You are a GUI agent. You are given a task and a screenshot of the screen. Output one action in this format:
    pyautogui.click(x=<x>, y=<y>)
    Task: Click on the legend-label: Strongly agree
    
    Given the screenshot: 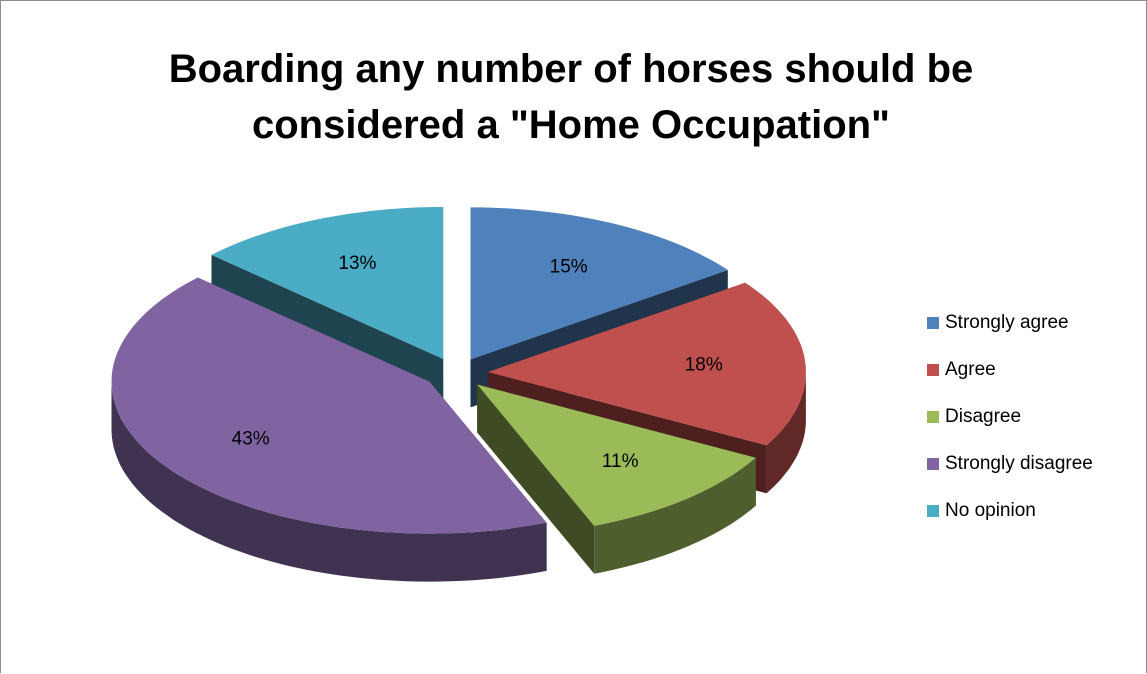 What is the action you would take?
    pyautogui.click(x=1007, y=322)
    